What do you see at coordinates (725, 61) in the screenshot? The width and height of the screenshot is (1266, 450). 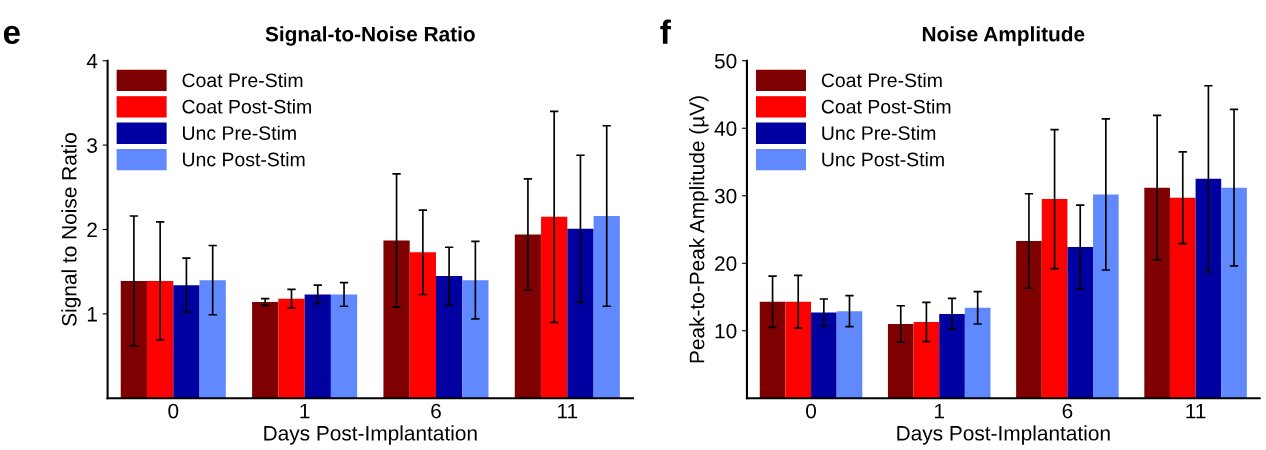 I see `y-tick-label: 50` at bounding box center [725, 61].